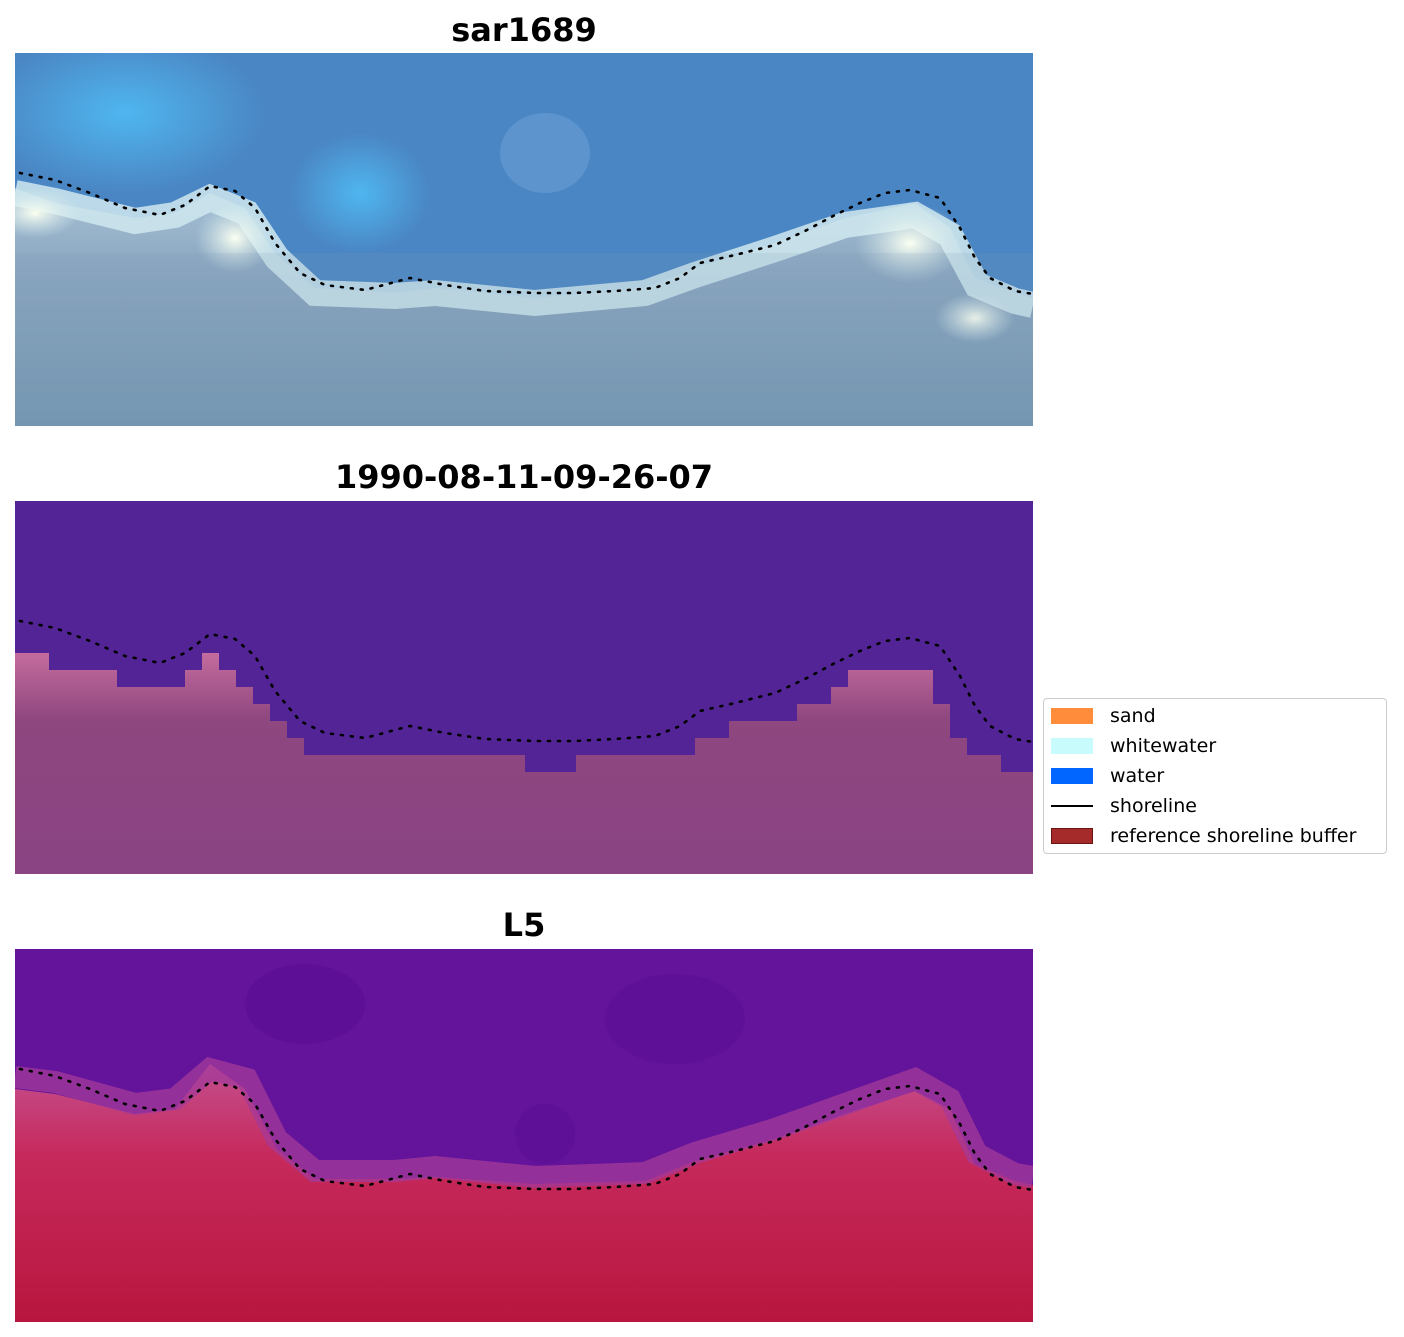 Image resolution: width=1404 pixels, height=1337 pixels. Describe the element at coordinates (1153, 806) in the screenshot. I see `legend-label: shoreline` at that location.